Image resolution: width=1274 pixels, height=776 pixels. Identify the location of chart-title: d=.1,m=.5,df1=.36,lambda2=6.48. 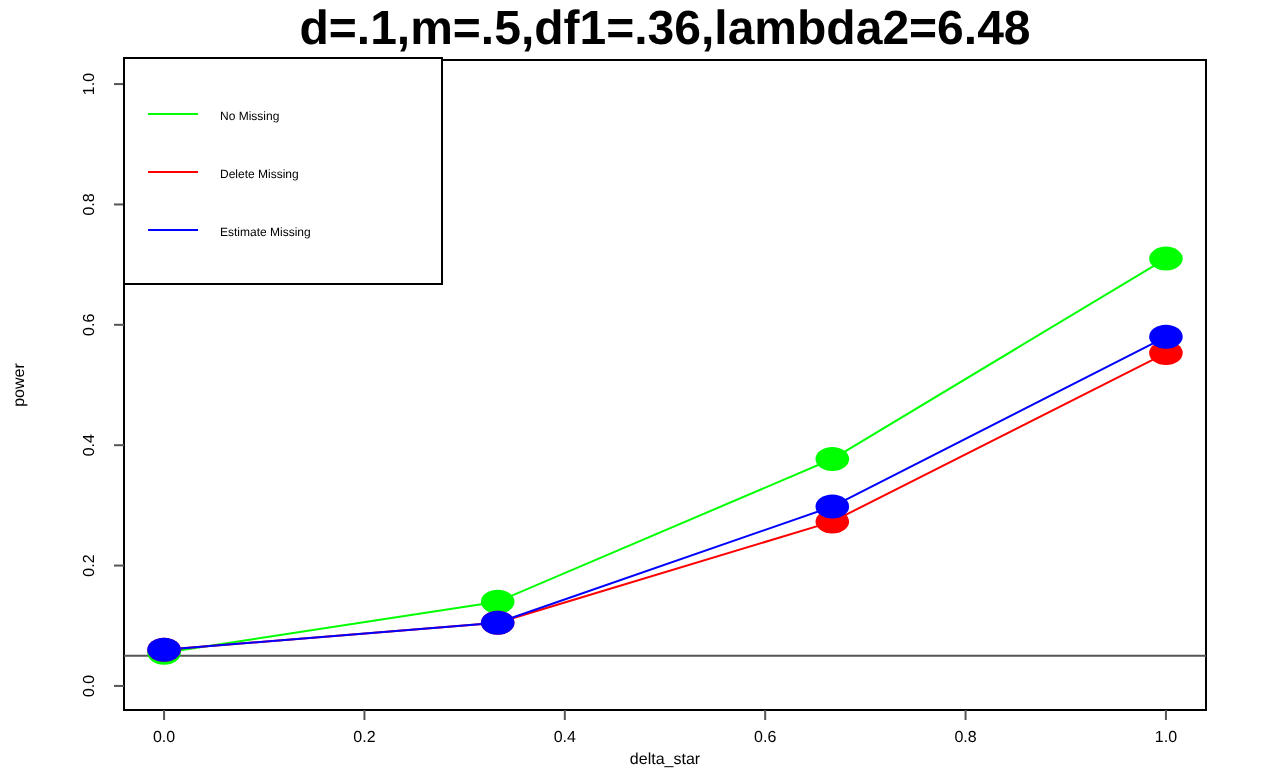
(665, 29).